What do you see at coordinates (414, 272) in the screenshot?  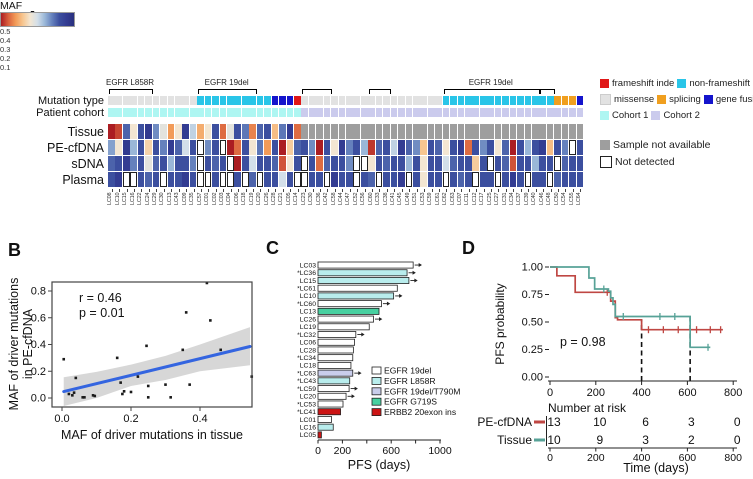 I see `ongoing-arrow-head` at bounding box center [414, 272].